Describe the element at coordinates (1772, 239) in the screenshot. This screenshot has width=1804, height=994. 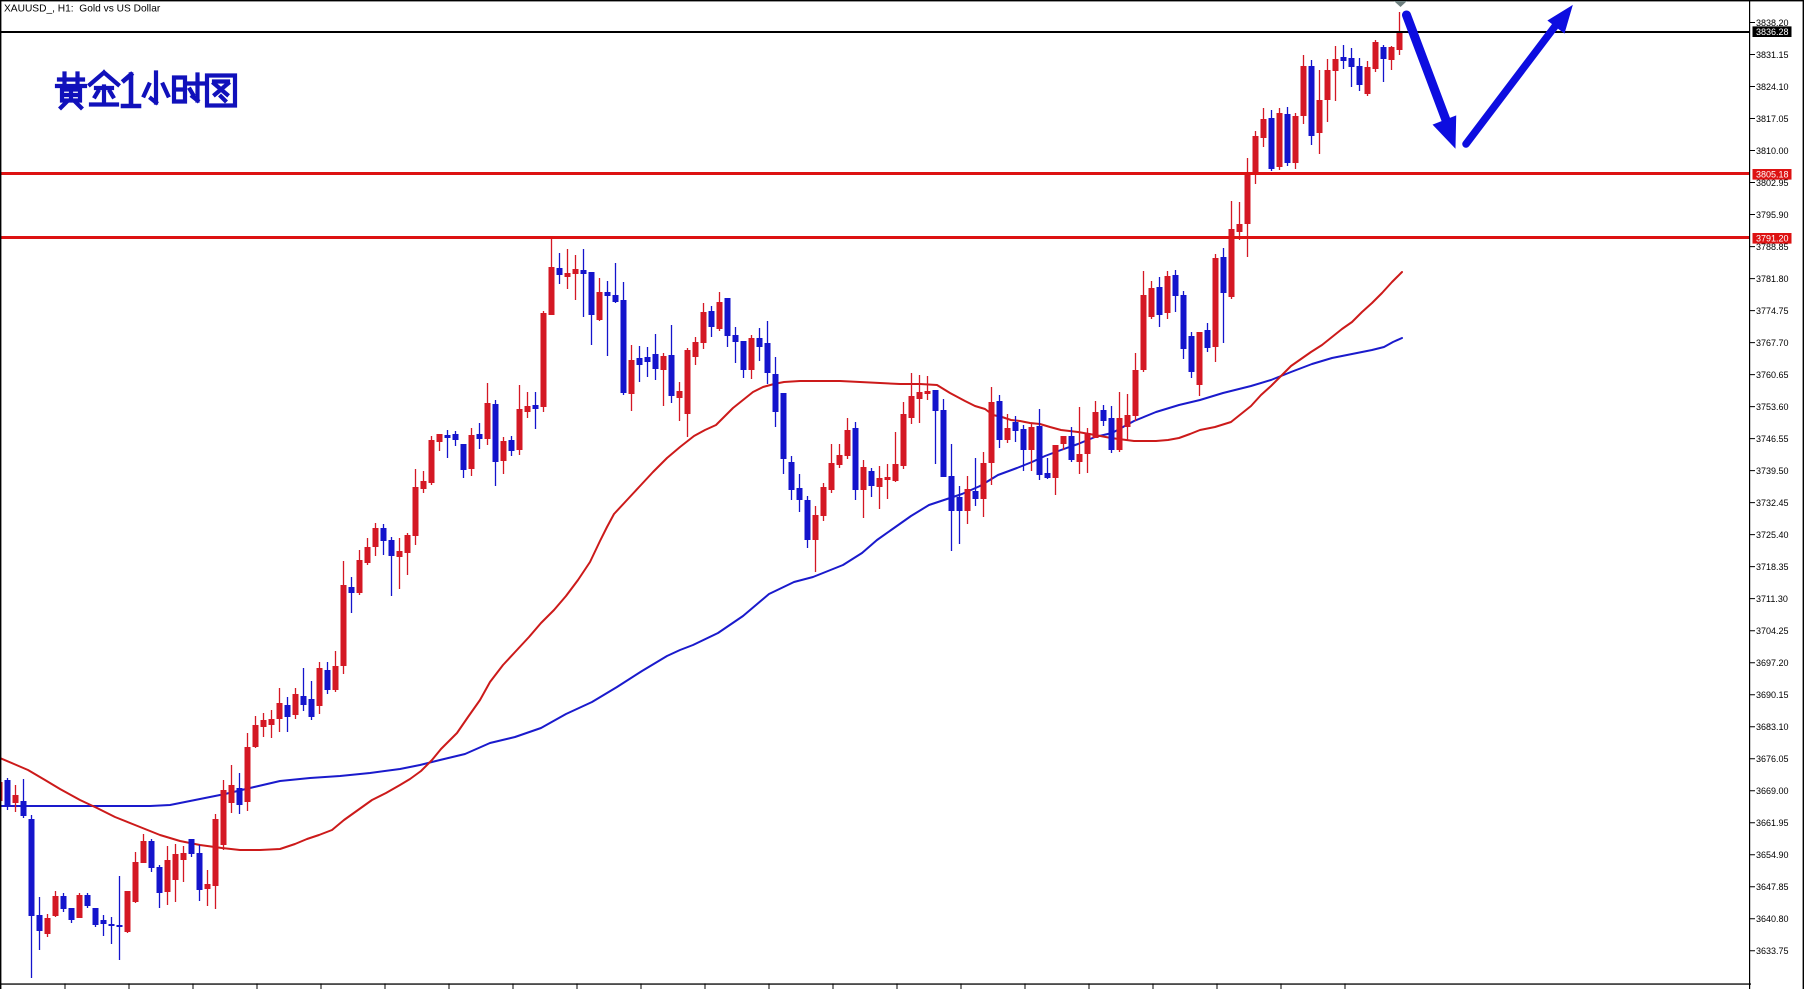
I see `svg-text: 3791.20` at that location.